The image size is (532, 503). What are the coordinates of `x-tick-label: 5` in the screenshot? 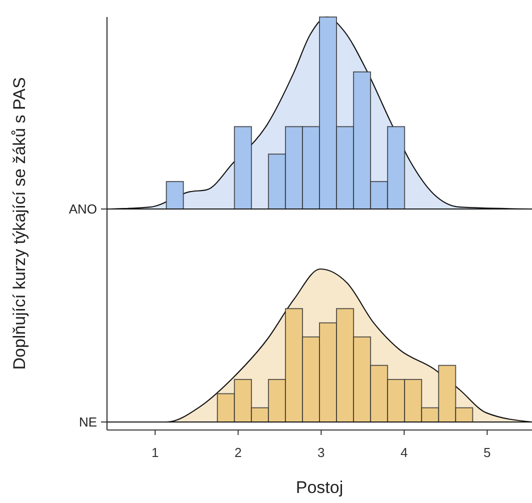 It's located at (487, 452).